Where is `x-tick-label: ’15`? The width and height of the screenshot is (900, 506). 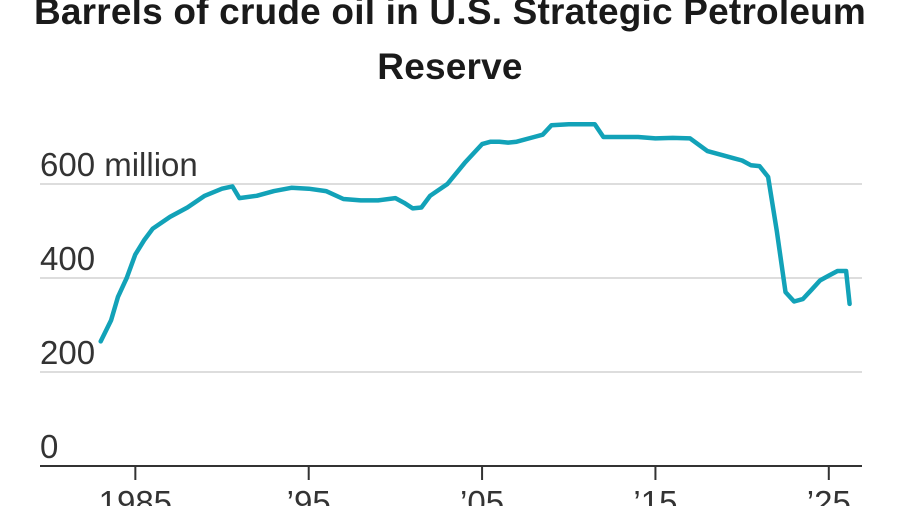
x-tick-label: ’15 is located at coordinates (655, 495).